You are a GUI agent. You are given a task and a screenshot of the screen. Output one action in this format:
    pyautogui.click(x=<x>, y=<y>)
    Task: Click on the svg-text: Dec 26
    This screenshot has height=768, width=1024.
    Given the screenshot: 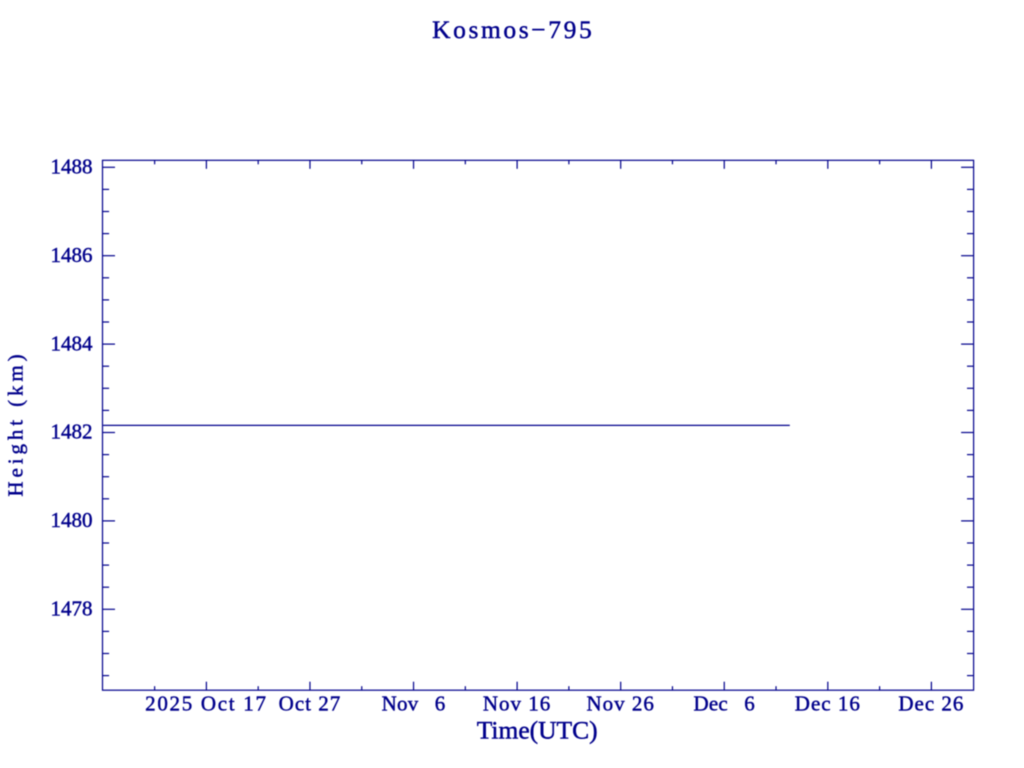 What is the action you would take?
    pyautogui.click(x=931, y=704)
    